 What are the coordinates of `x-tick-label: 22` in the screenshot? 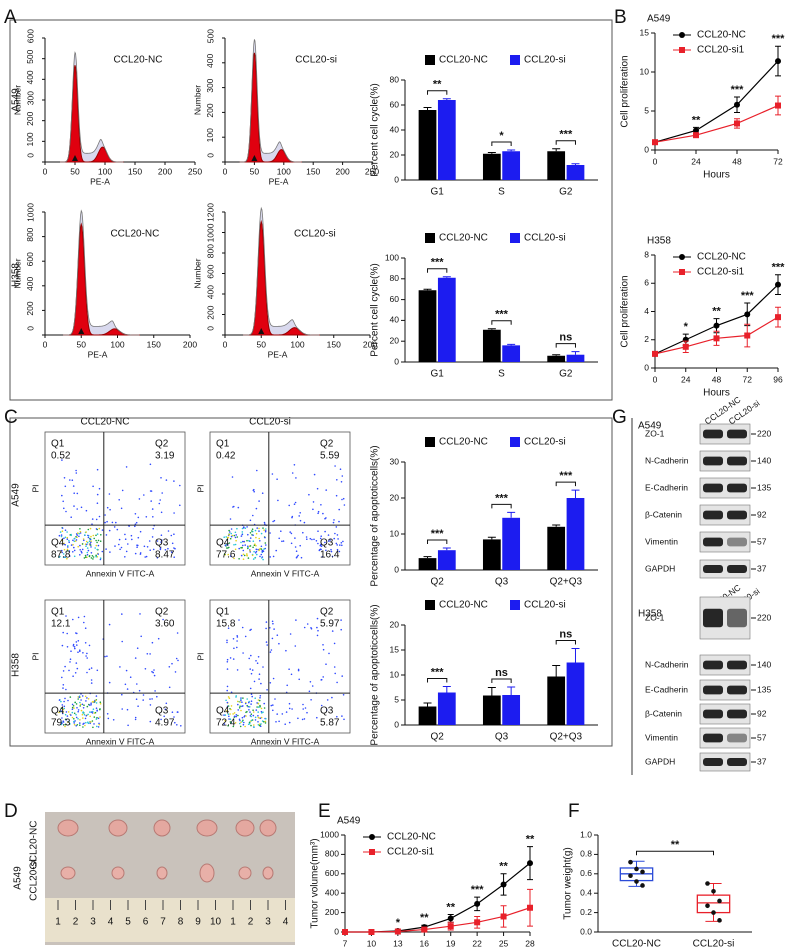 It's located at (477, 943).